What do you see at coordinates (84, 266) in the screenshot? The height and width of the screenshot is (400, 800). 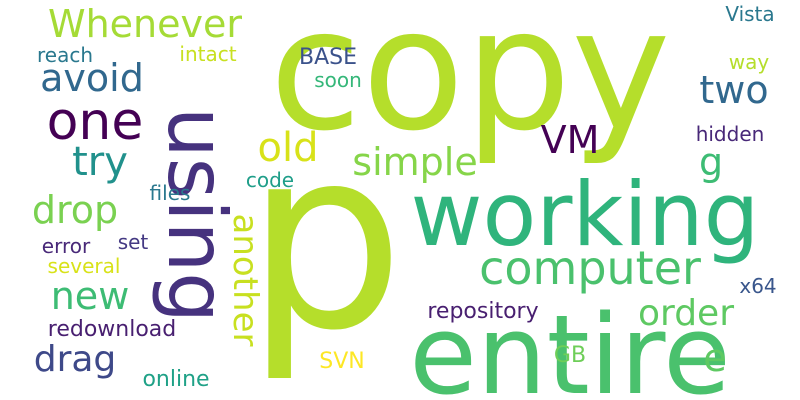 I see `word-several: several` at bounding box center [84, 266].